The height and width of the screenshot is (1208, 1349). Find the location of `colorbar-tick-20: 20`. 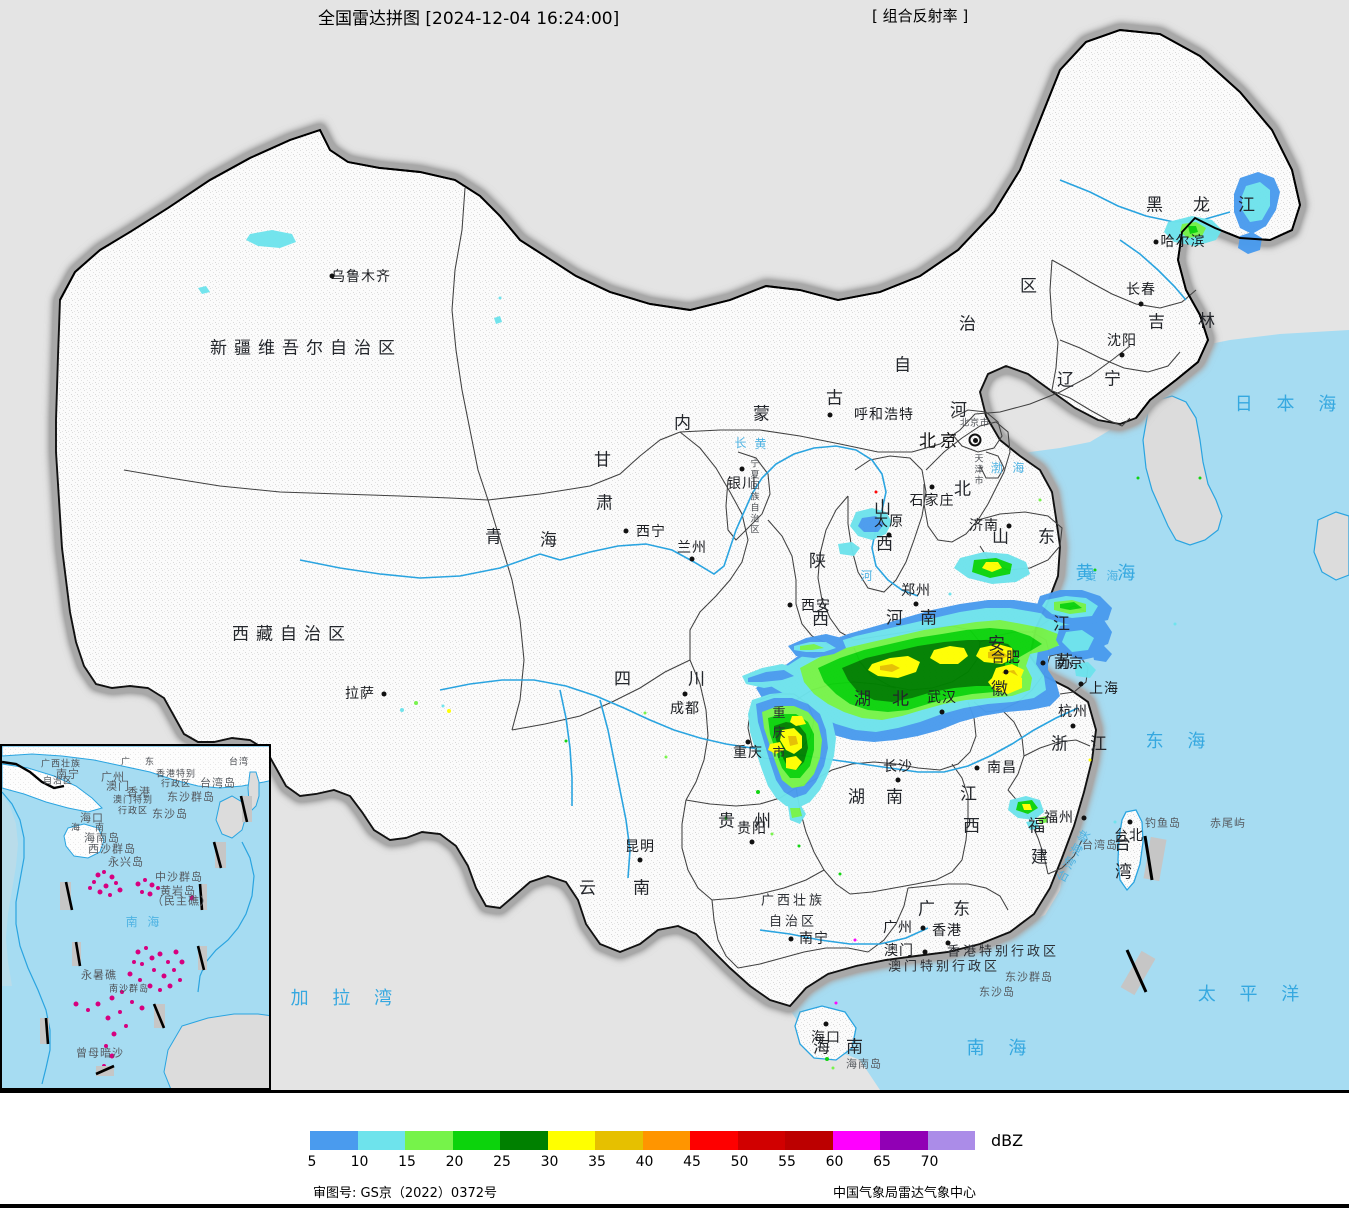

colorbar-tick-20: 20 is located at coordinates (454, 1162).